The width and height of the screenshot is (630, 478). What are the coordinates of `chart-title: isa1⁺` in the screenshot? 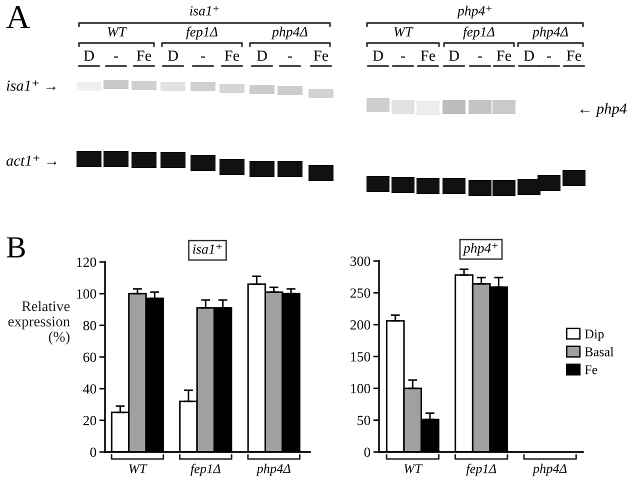 It's located at (207, 249).